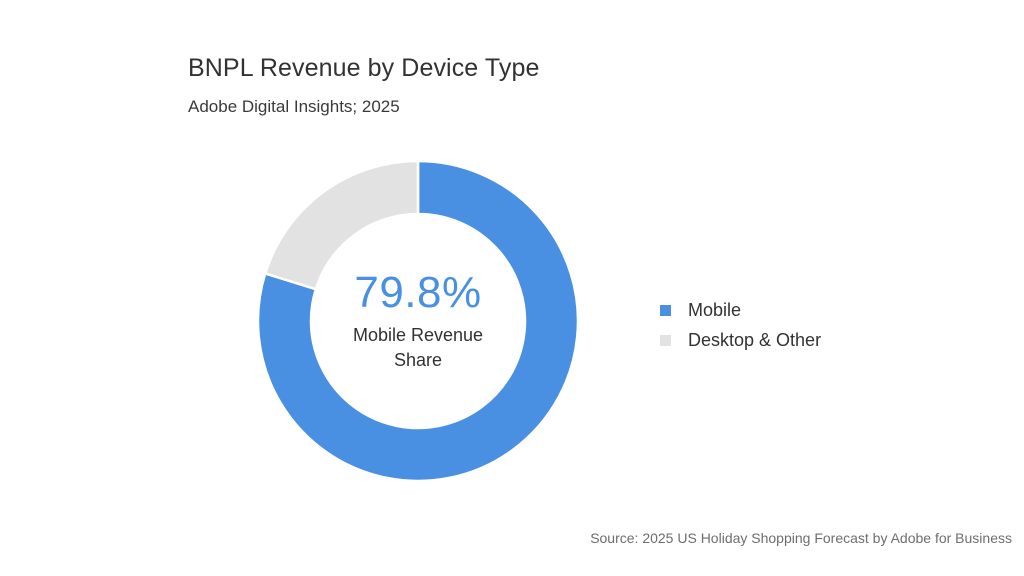  Describe the element at coordinates (665, 340) in the screenshot. I see `legend-swatch-desktop-other` at that location.